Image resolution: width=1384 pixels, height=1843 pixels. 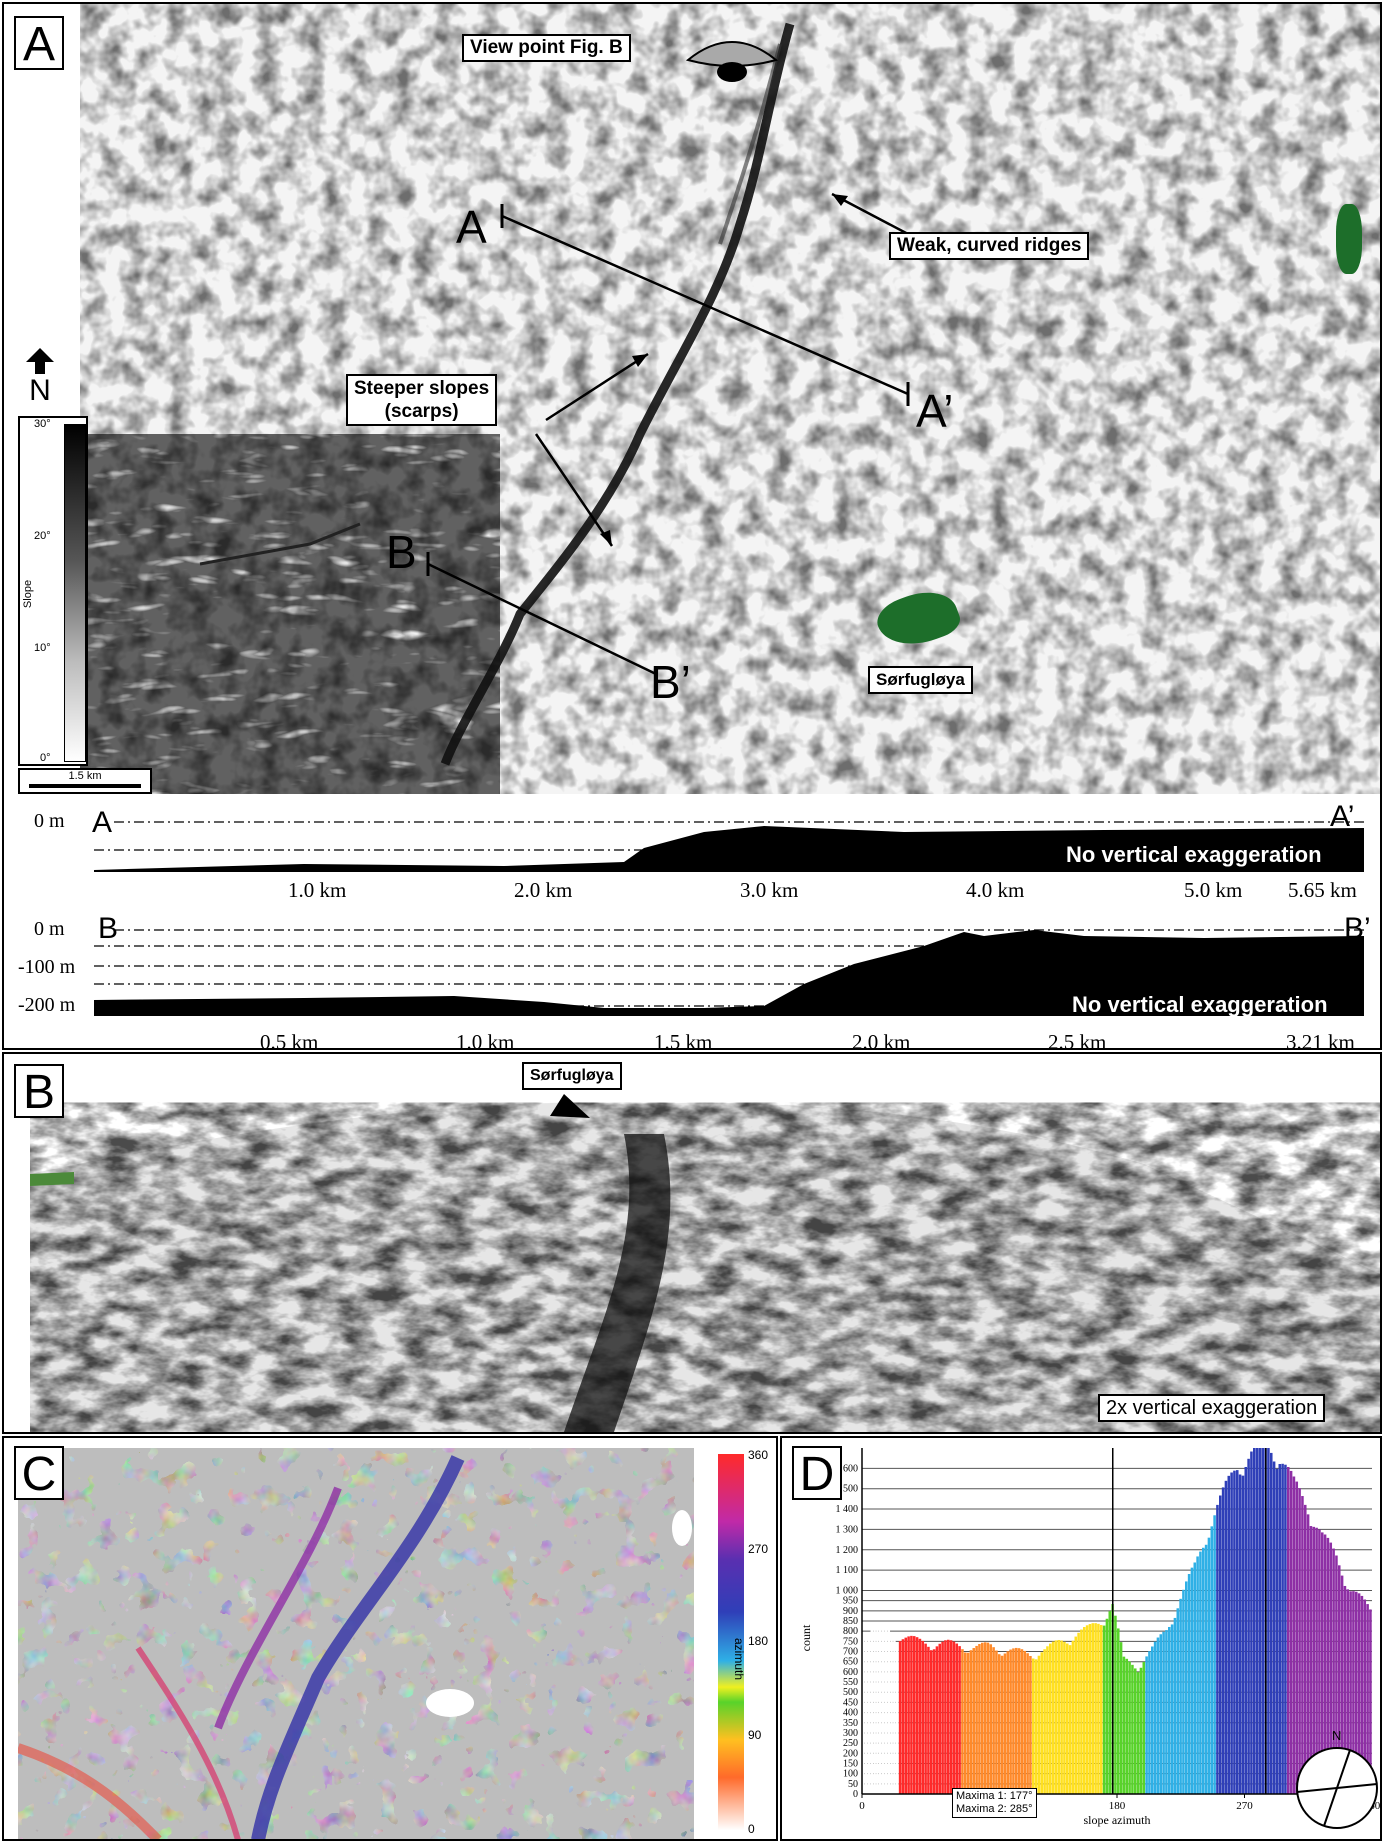 What do you see at coordinates (850, 1774) in the screenshot?
I see `y-tick-label: 100` at bounding box center [850, 1774].